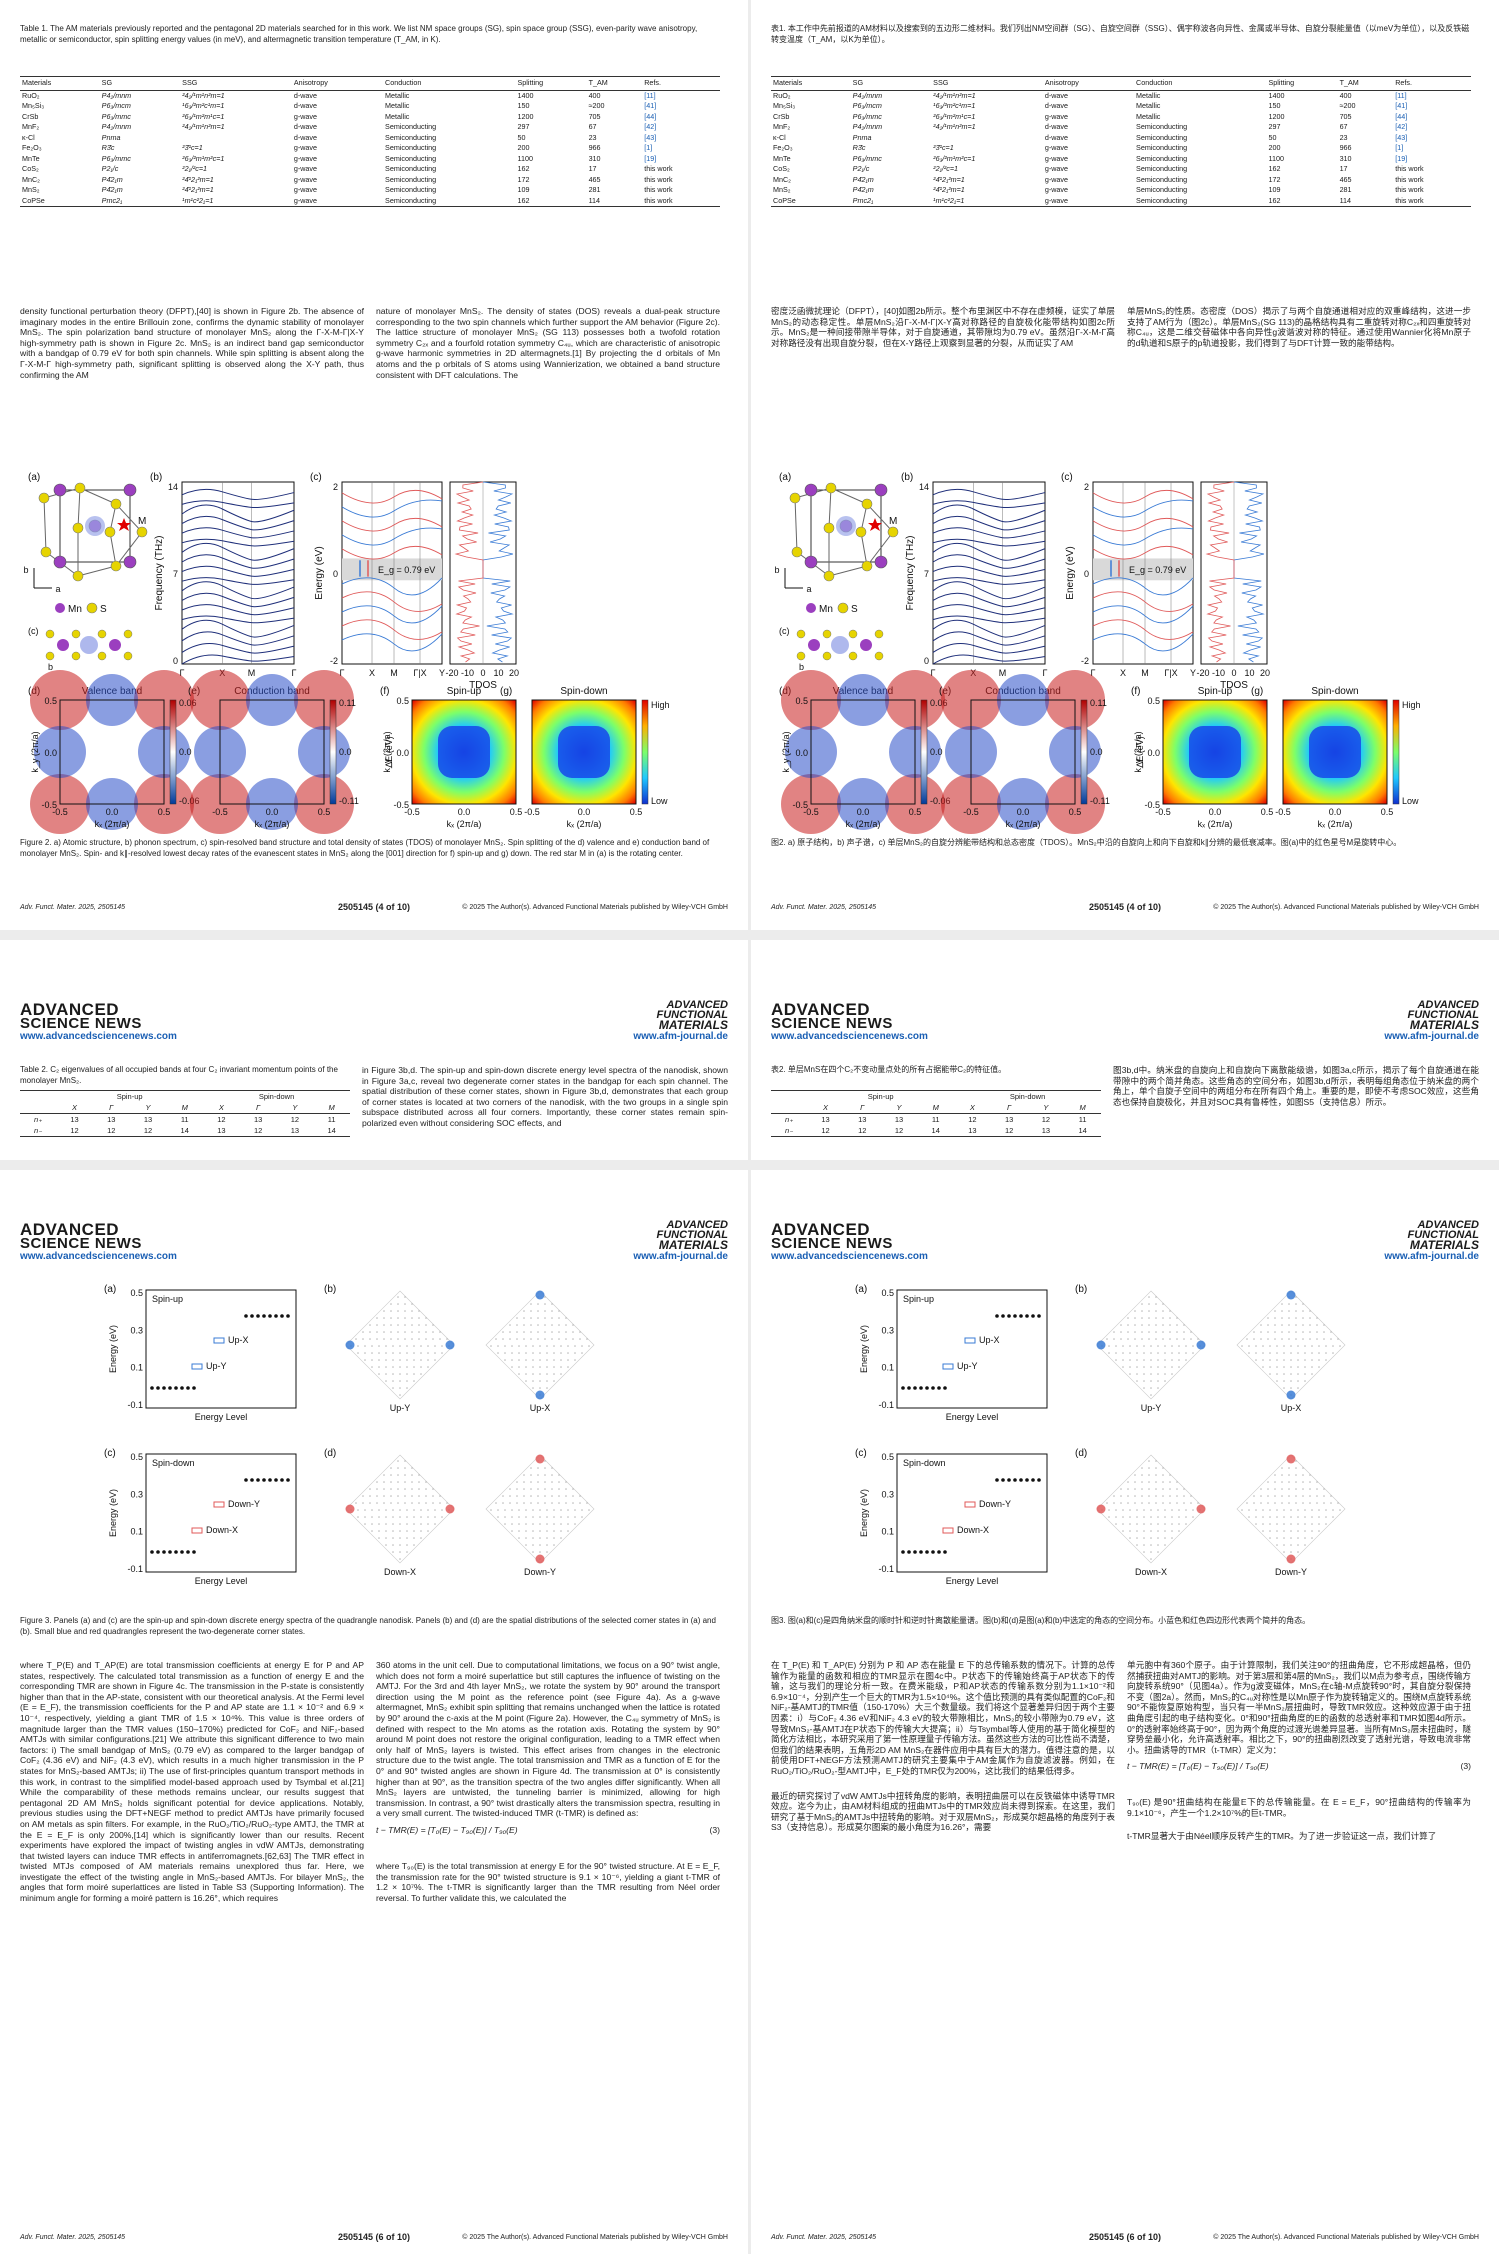 This screenshot has width=1499, height=2254. What do you see at coordinates (1151, 1345) in the screenshot?
I see `nanodisk-outline` at bounding box center [1151, 1345].